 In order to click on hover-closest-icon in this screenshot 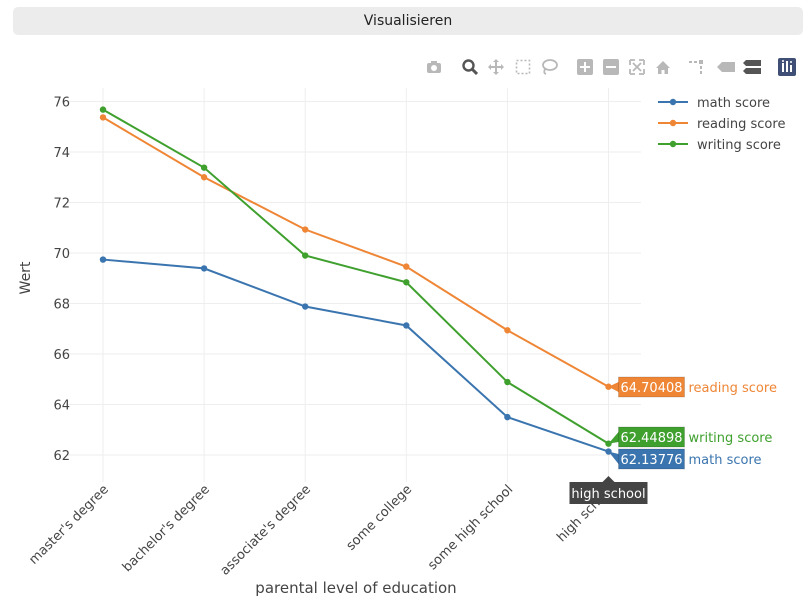, I will do `click(726, 67)`.